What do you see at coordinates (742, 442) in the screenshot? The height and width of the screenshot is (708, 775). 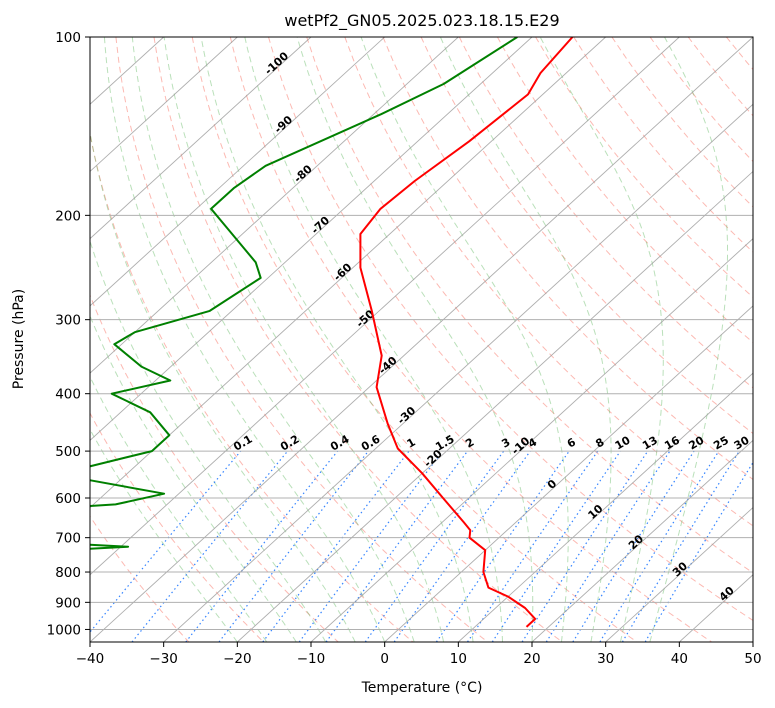 I see `mixing-ratio-label: 30` at bounding box center [742, 442].